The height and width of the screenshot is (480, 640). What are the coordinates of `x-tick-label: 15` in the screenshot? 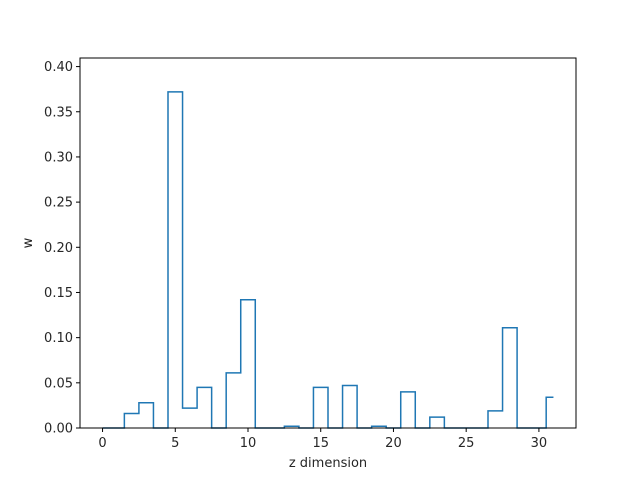 It's located at (320, 443).